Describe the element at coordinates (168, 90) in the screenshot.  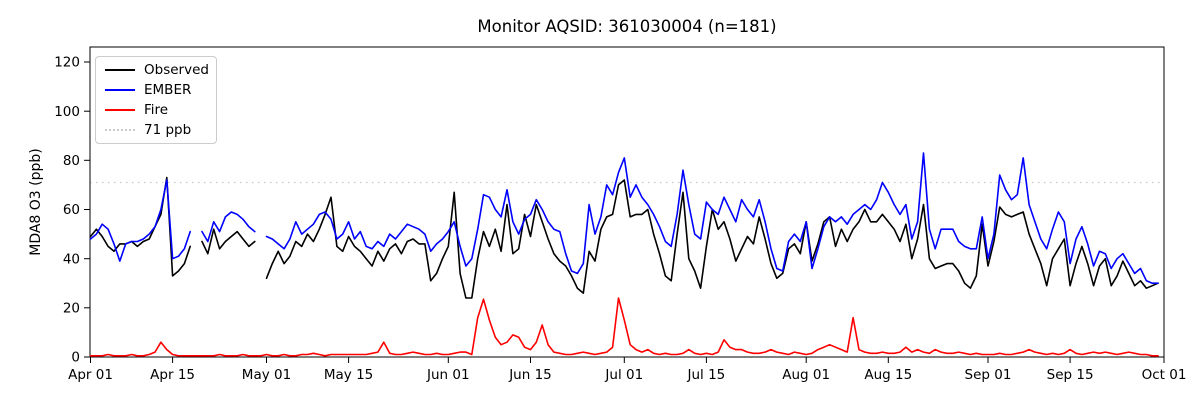
I see `legend-label-ember: EMBER` at that location.